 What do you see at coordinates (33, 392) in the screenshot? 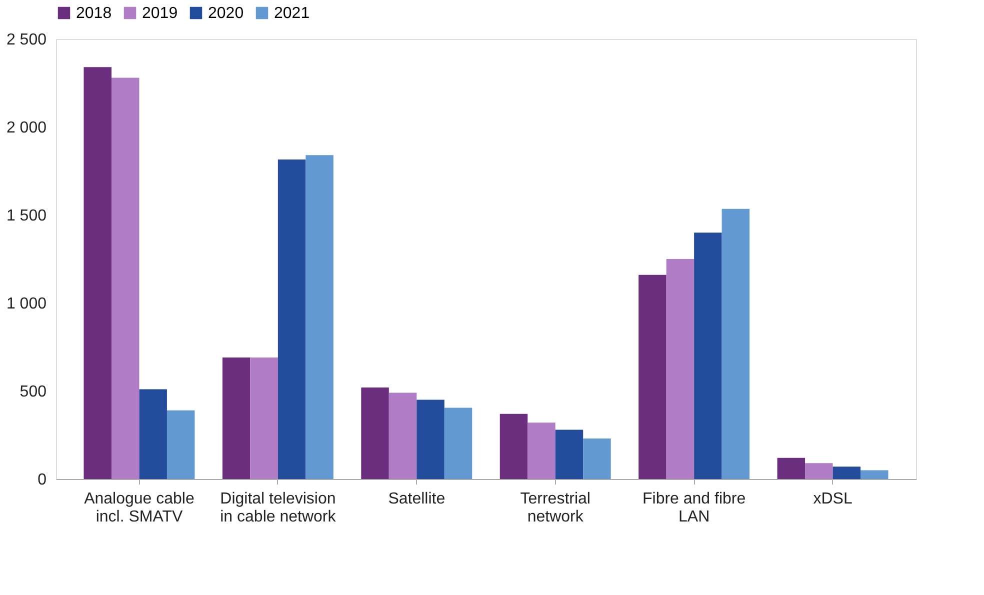
I see `y-tick-label: 500` at bounding box center [33, 392].